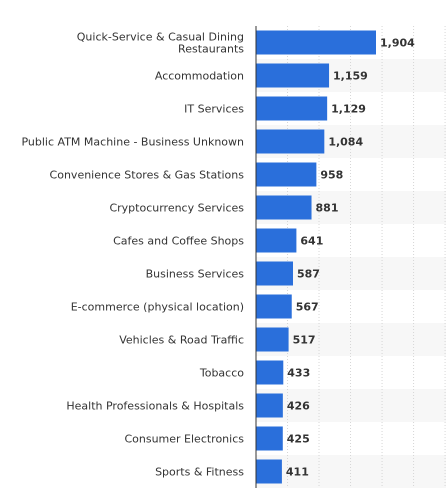 The image size is (446, 490). I want to click on category-label: Consumer Electronics, so click(184, 439).